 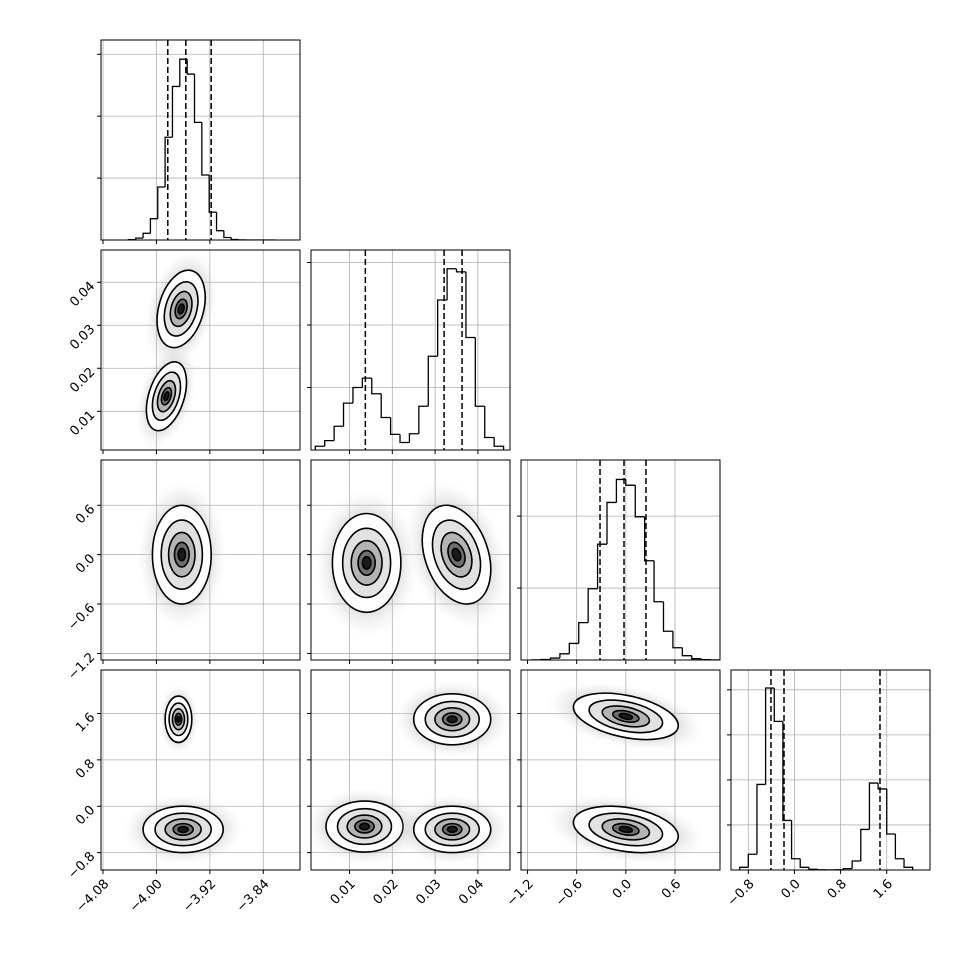 I want to click on x-tick-label: −4.00, so click(x=146, y=896).